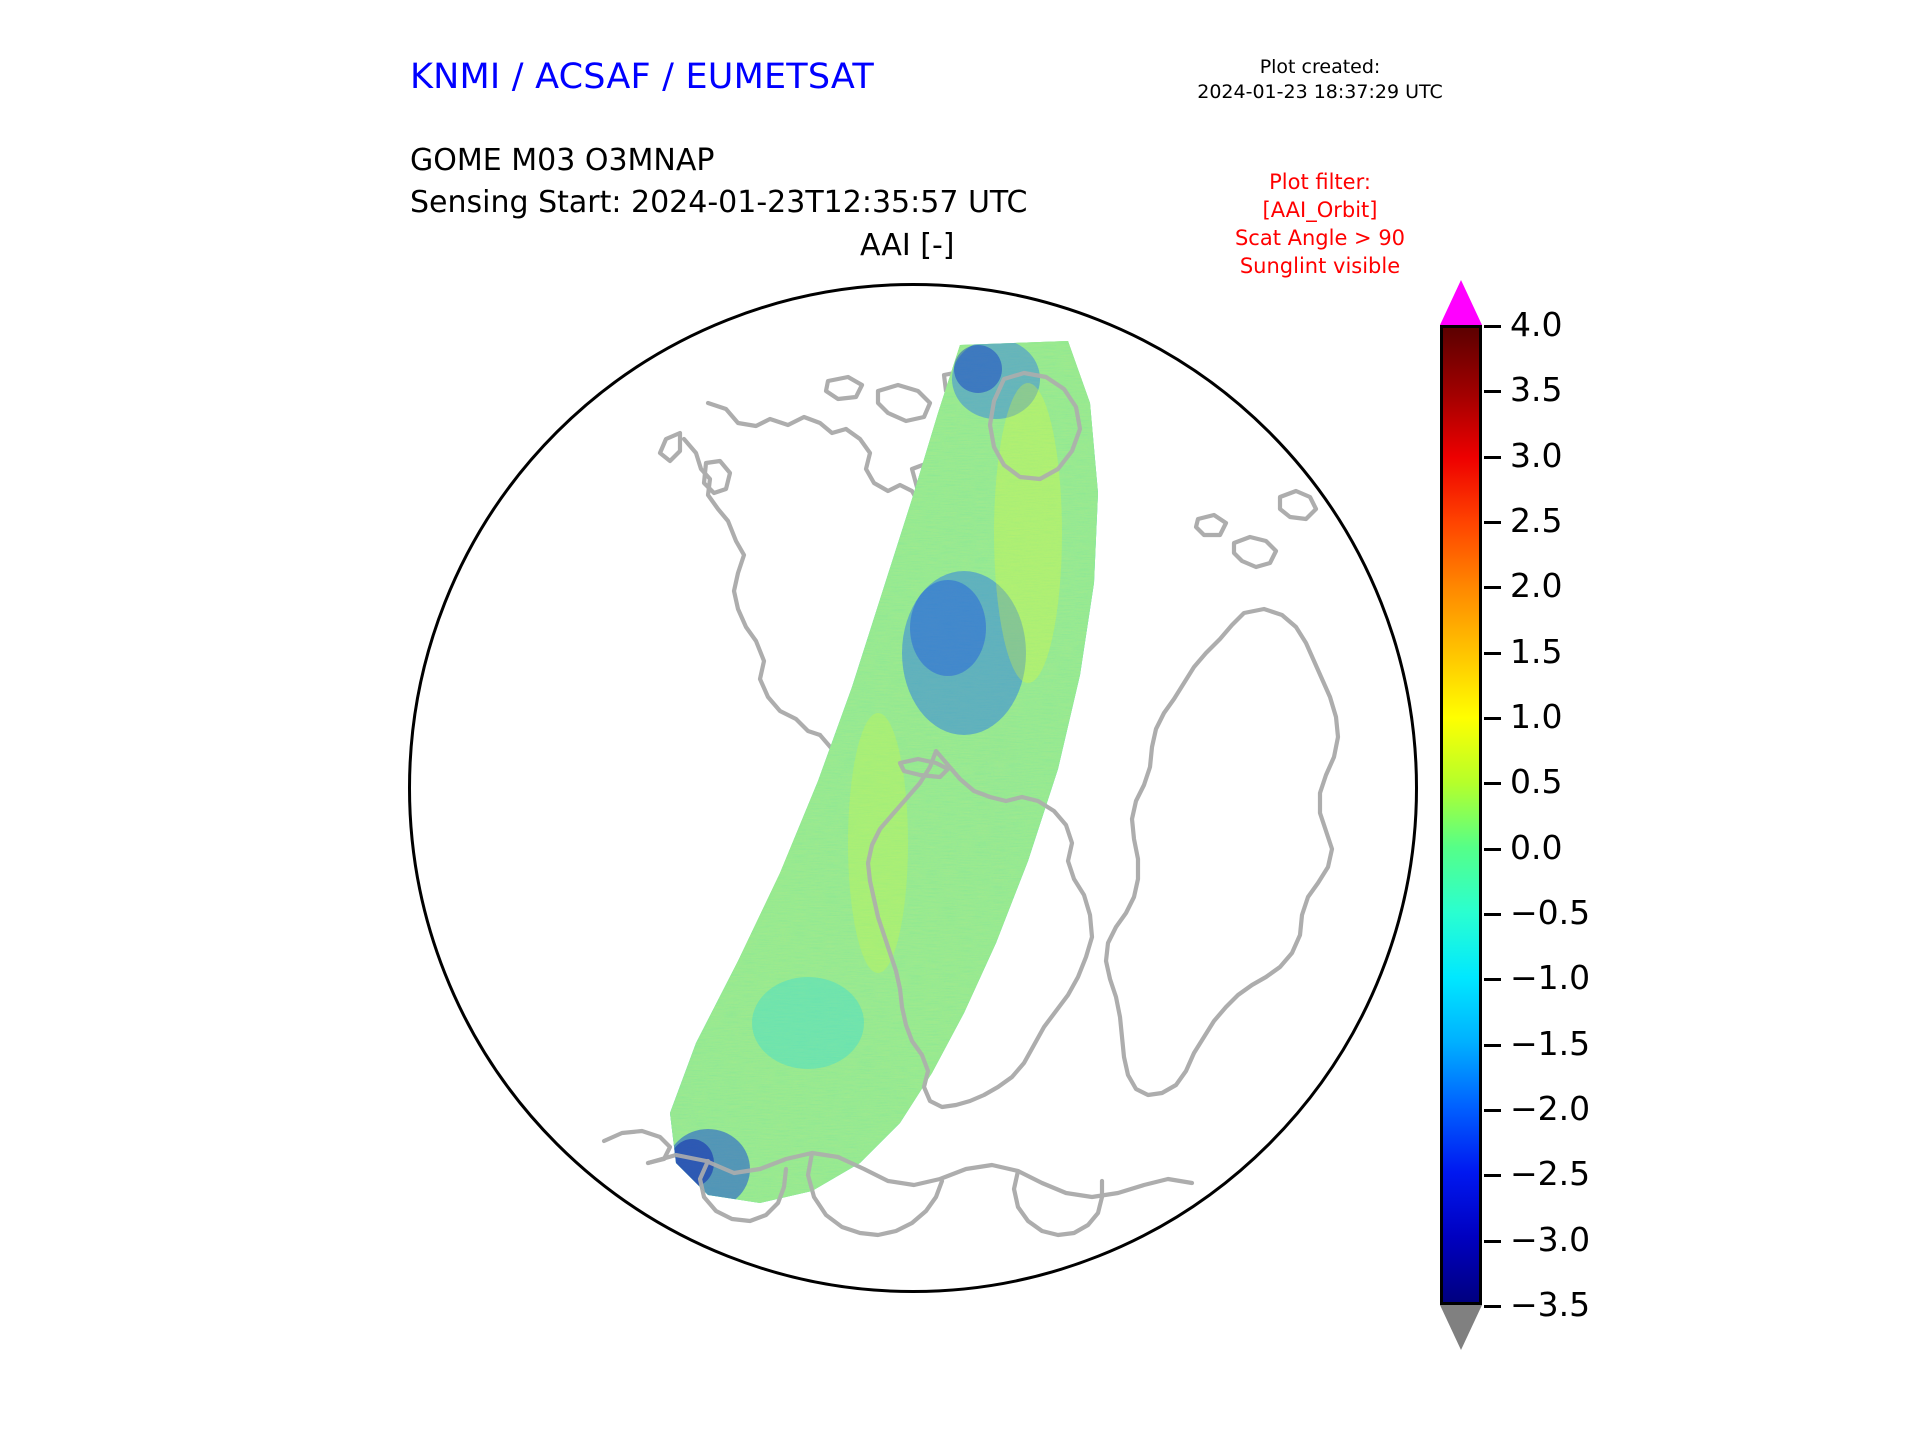 Image resolution: width=1920 pixels, height=1440 pixels. What do you see at coordinates (1320, 266) in the screenshot?
I see `plot-filter-line-3: Sunglint visible` at bounding box center [1320, 266].